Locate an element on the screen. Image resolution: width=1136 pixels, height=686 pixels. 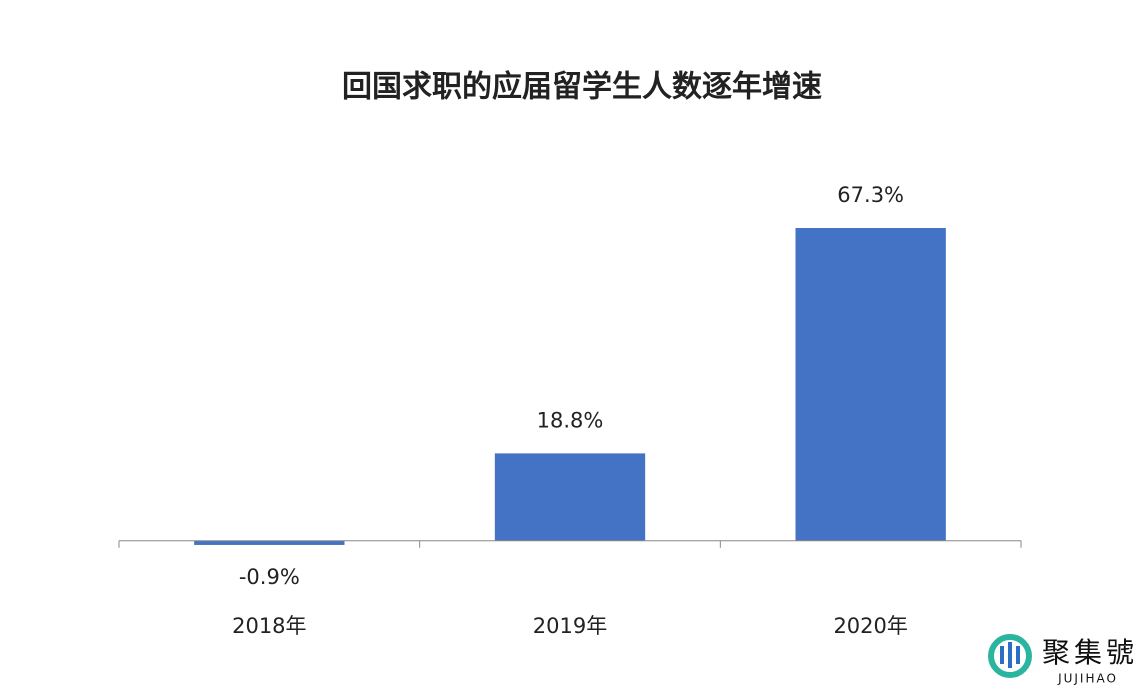
value-label: 67.3% is located at coordinates (870, 195).